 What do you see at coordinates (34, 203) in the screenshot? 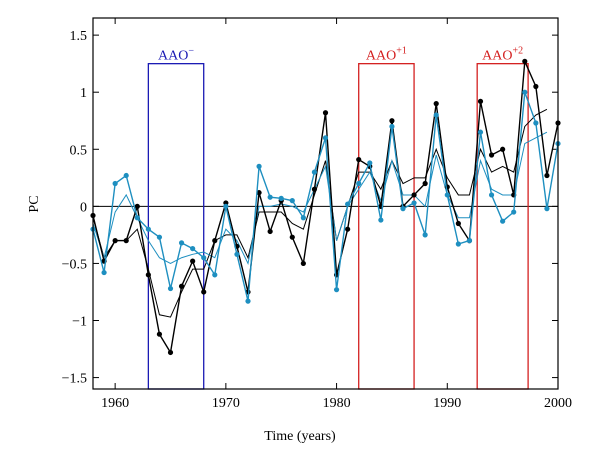
I see `y-axis-label: PC` at bounding box center [34, 203].